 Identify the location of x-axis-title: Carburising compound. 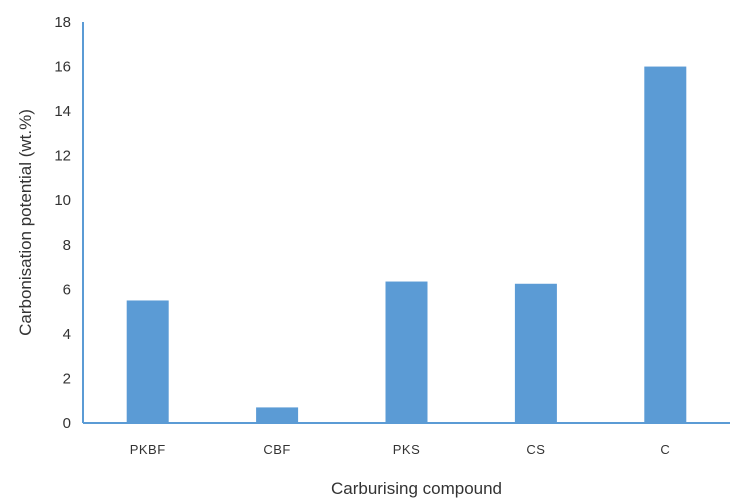
(416, 488).